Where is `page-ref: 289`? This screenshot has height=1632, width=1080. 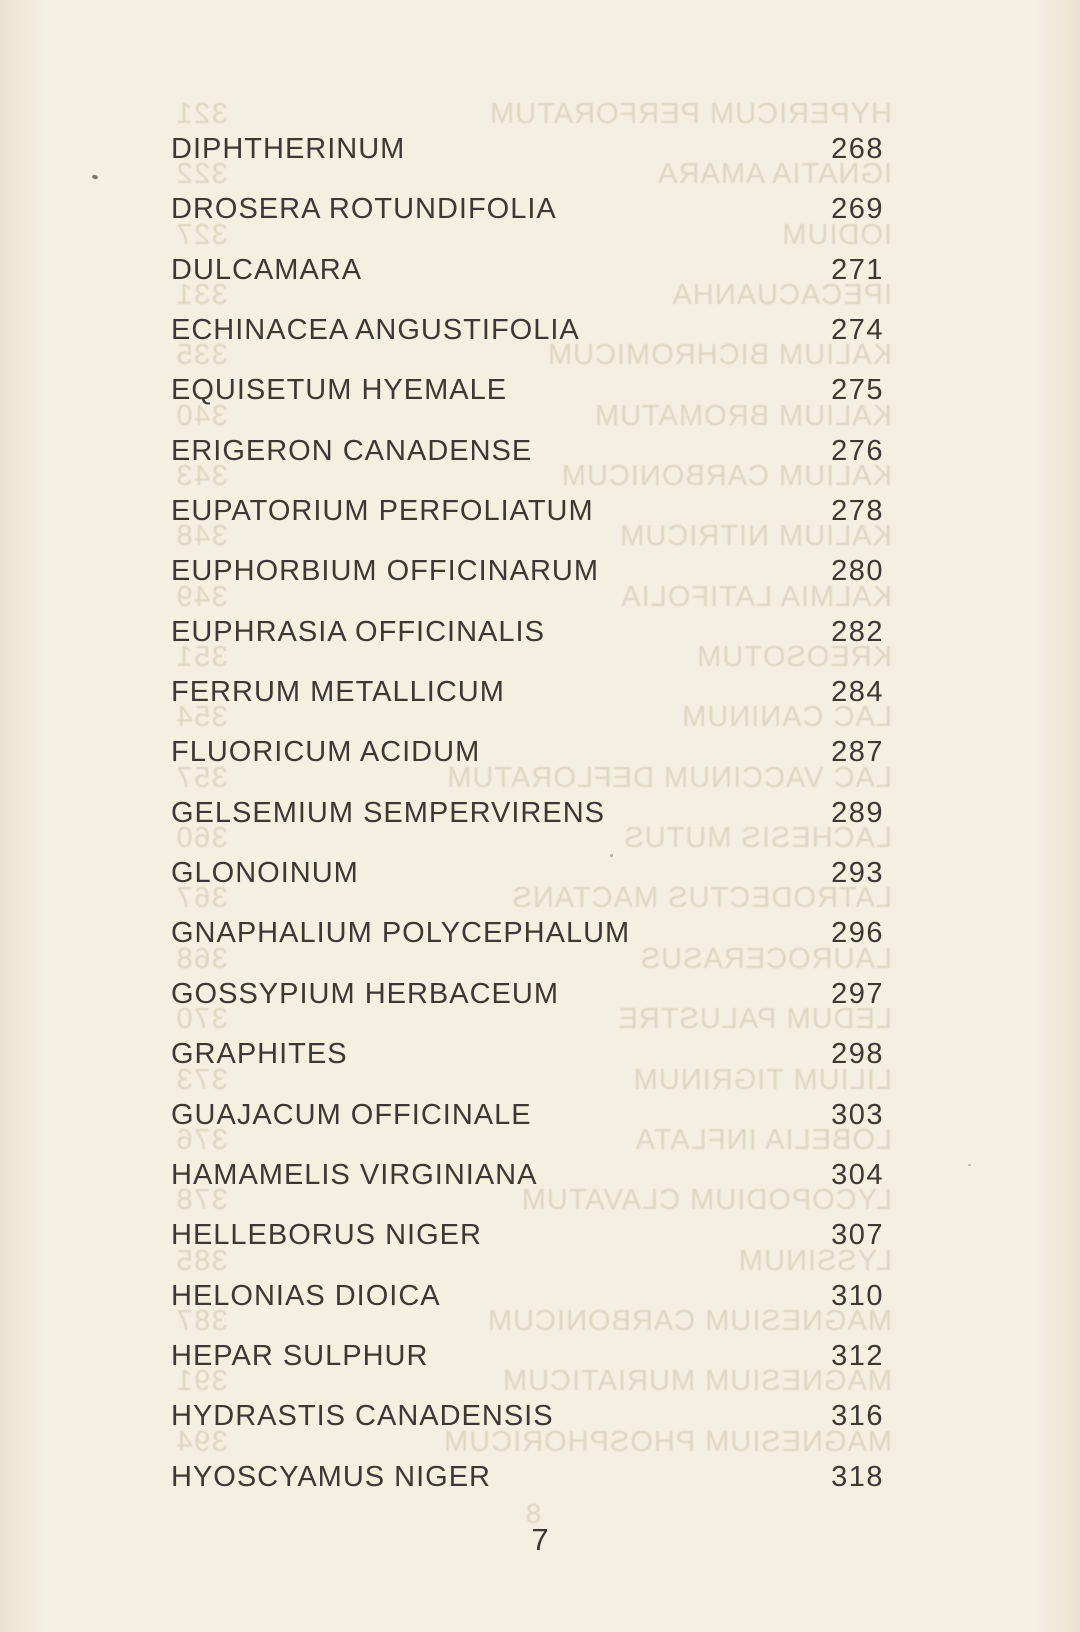
page-ref: 289 is located at coordinates (857, 812).